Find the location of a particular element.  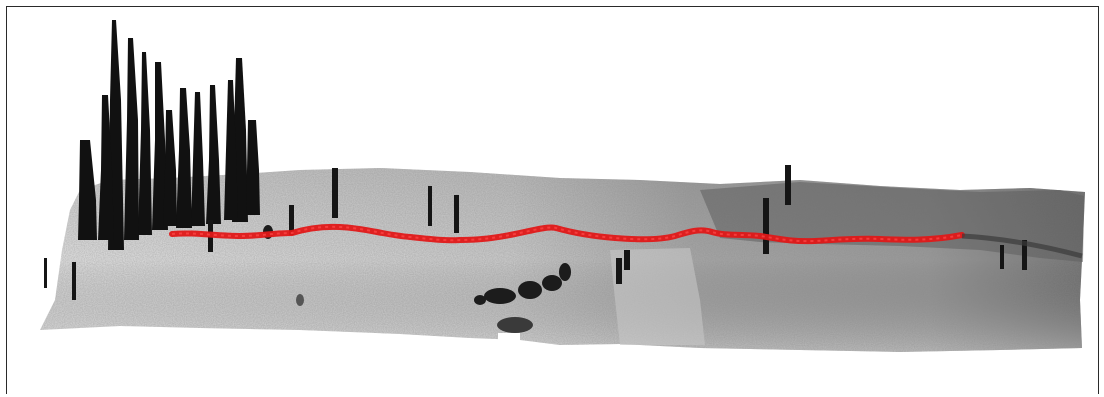

road-continuation is located at coordinates (1022, 246).